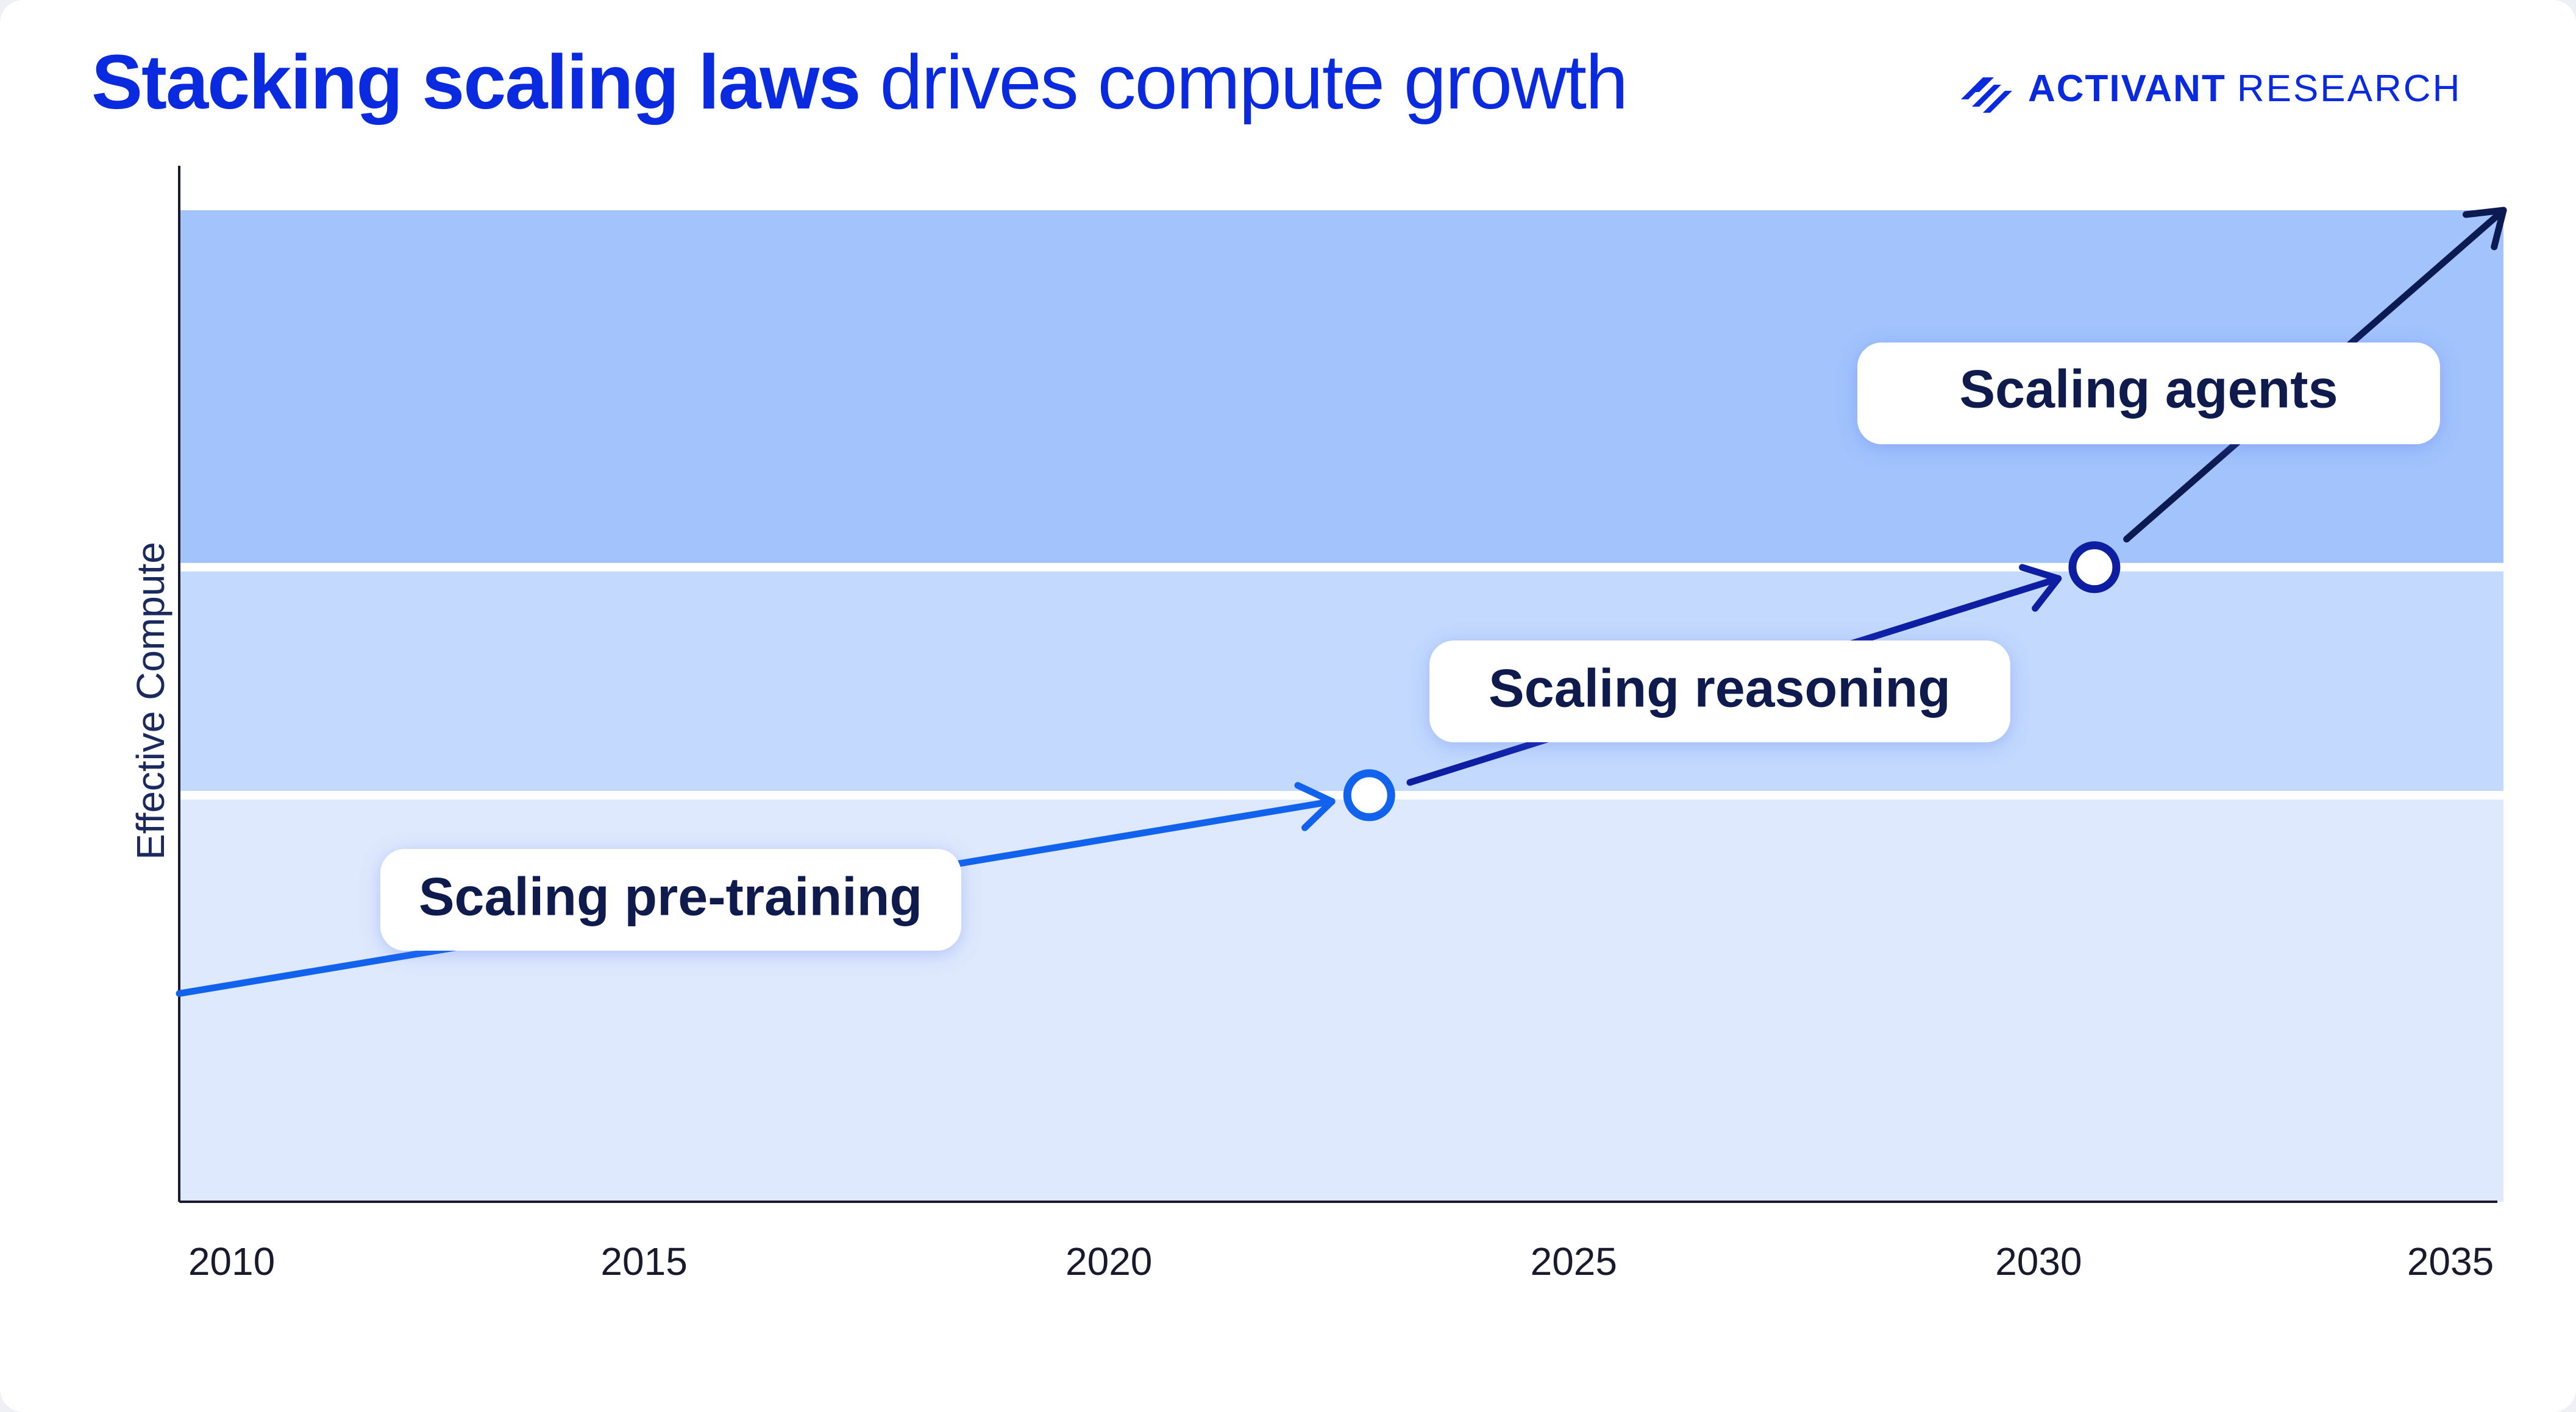 The image size is (2576, 1412). Describe the element at coordinates (231, 1261) in the screenshot. I see `x-tick-label: 2010` at that location.